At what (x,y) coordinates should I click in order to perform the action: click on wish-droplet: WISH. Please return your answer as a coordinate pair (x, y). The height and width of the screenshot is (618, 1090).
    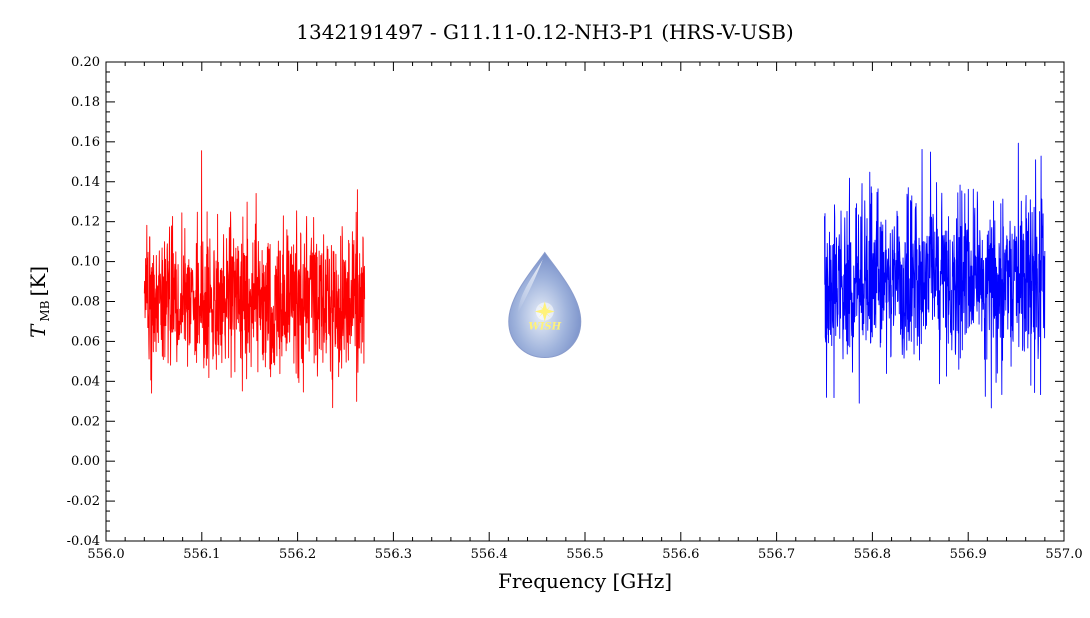
    Looking at the image, I should click on (545, 304).